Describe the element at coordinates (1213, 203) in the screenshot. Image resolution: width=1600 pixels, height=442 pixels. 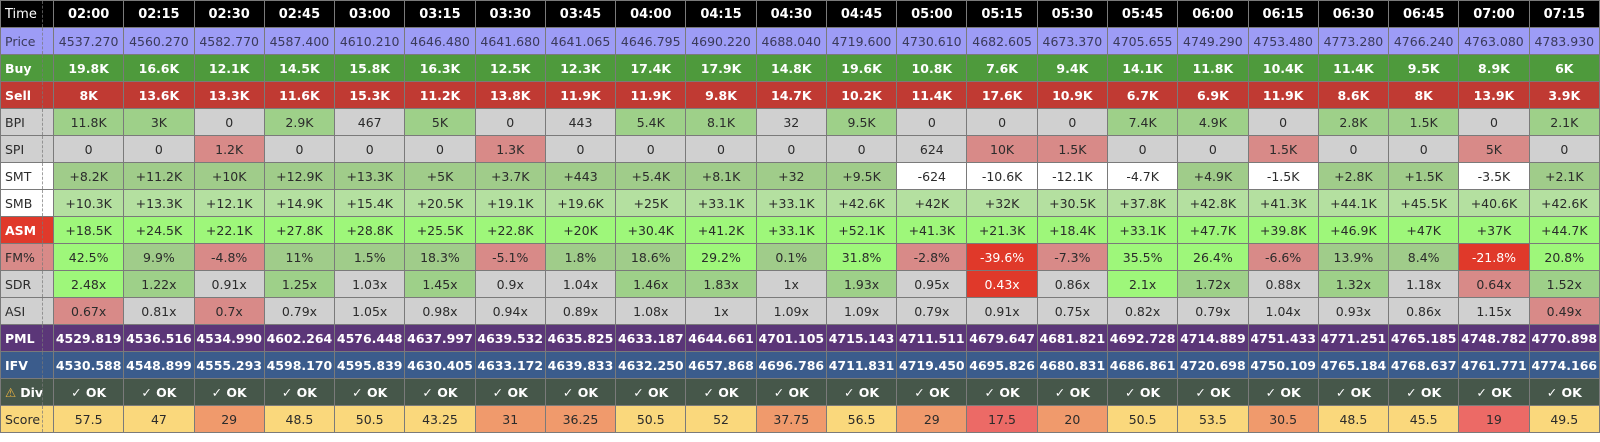
I see `smb-cell: +42.8K` at that location.